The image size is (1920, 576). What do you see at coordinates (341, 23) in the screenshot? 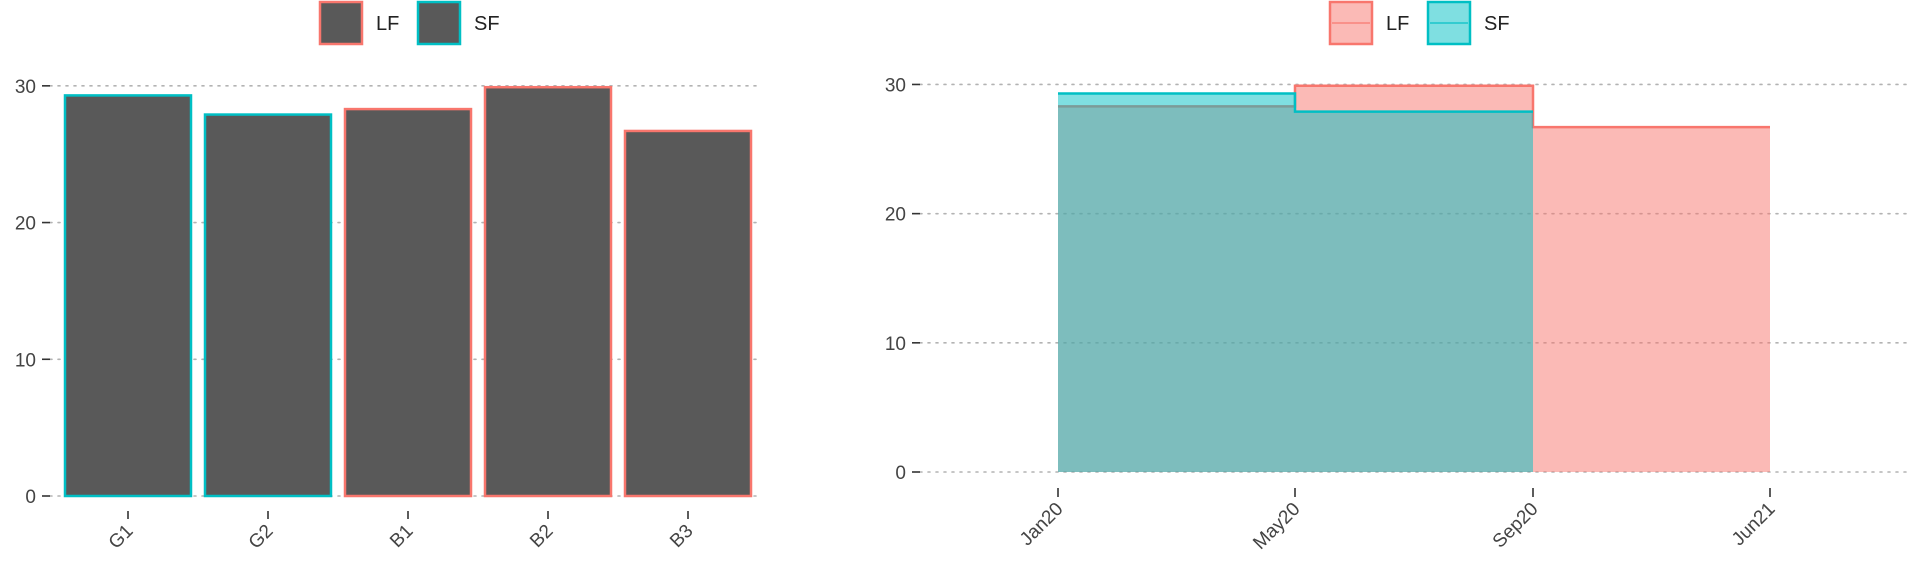
I see `legend-key-lf` at bounding box center [341, 23].